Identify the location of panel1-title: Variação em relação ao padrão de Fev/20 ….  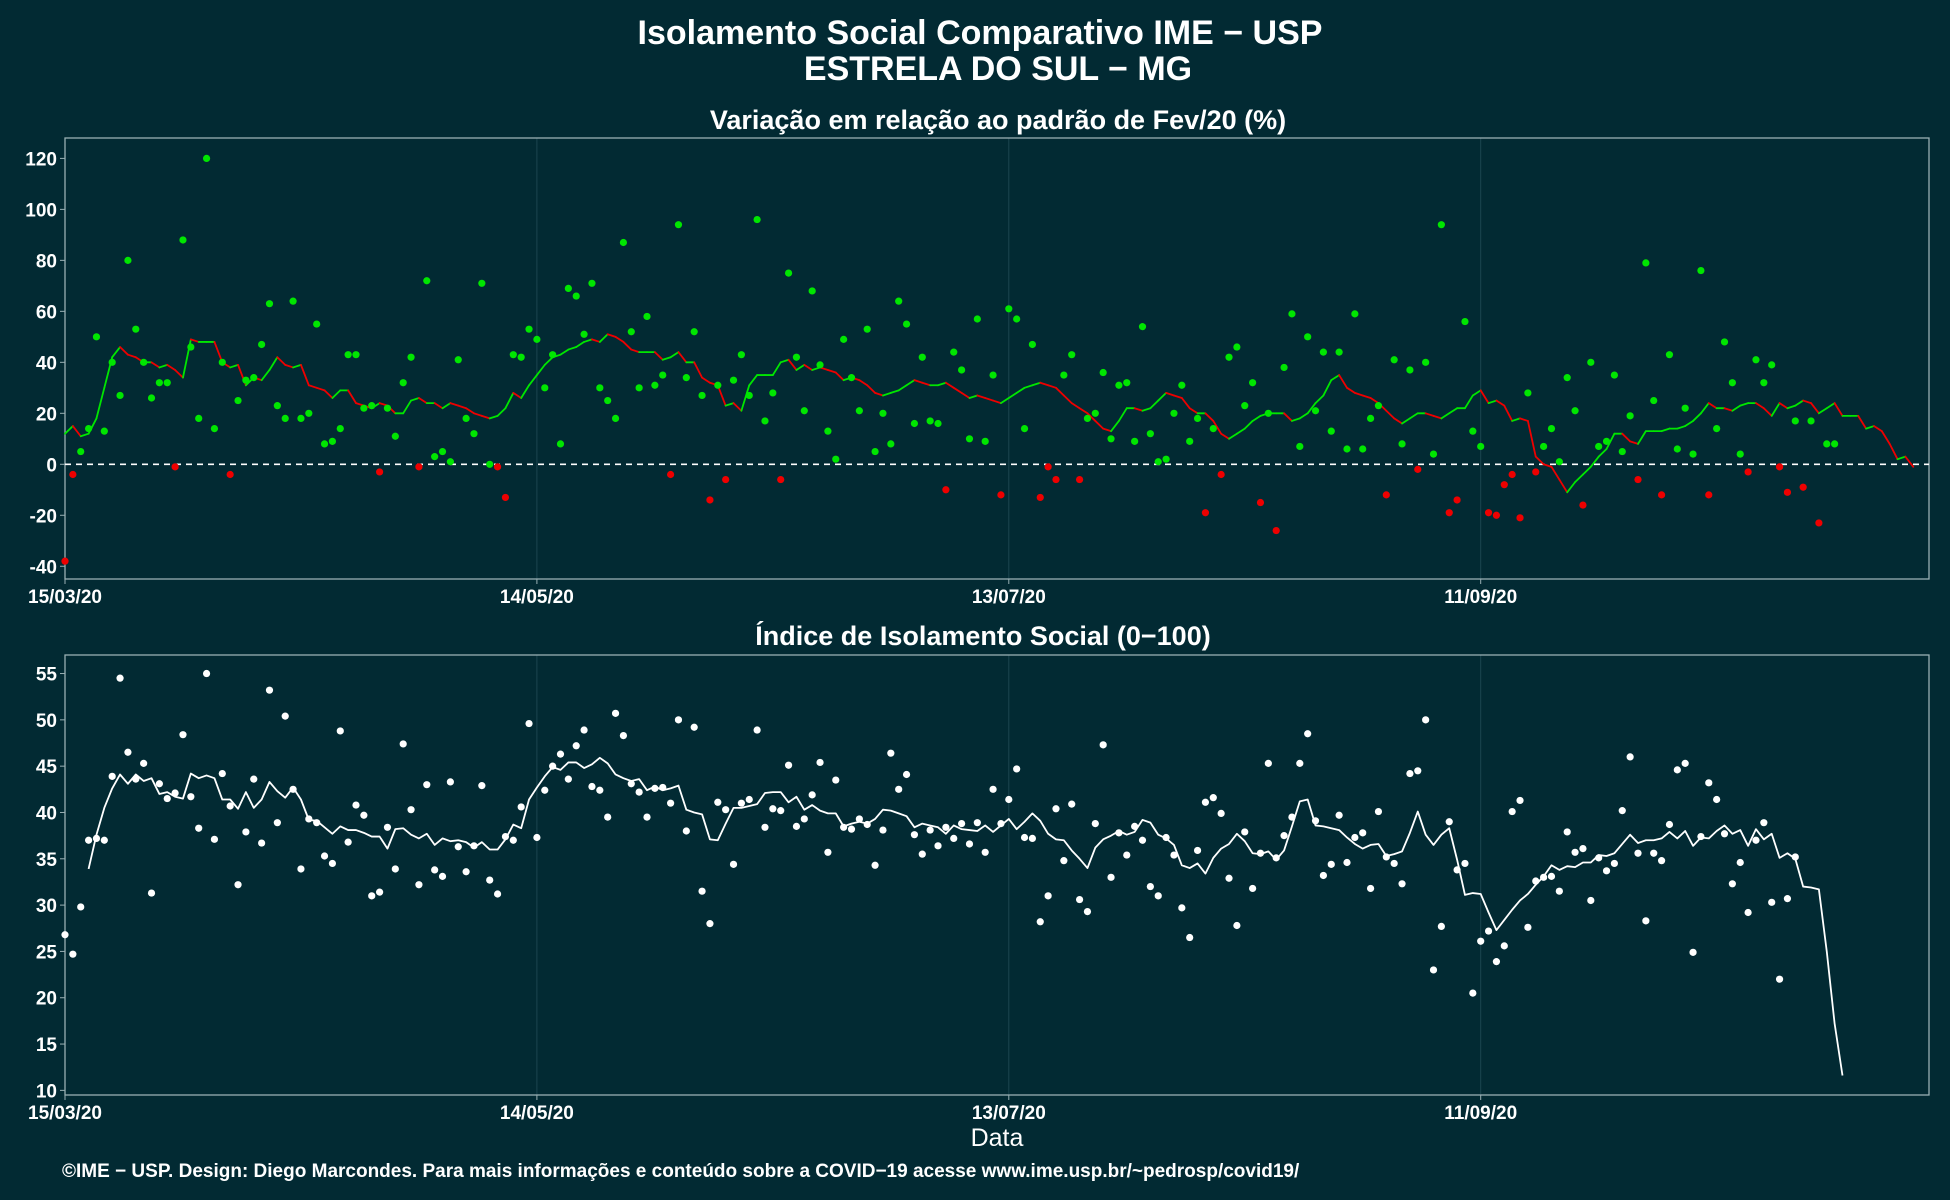
(998, 120).